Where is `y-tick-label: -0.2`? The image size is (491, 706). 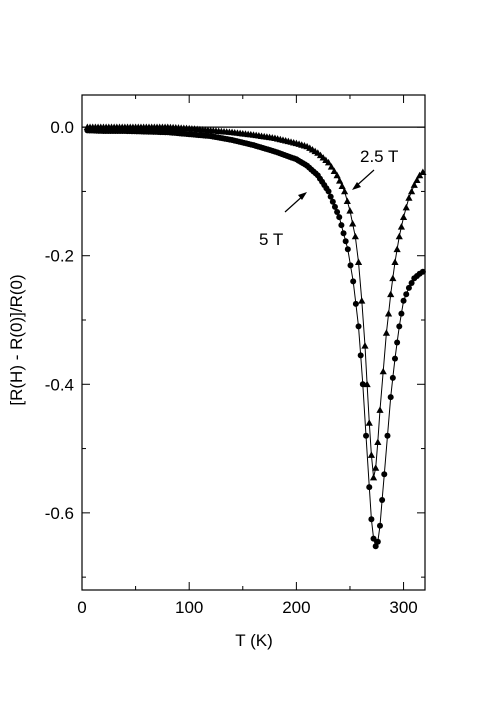
y-tick-label: -0.2 is located at coordinates (59, 256).